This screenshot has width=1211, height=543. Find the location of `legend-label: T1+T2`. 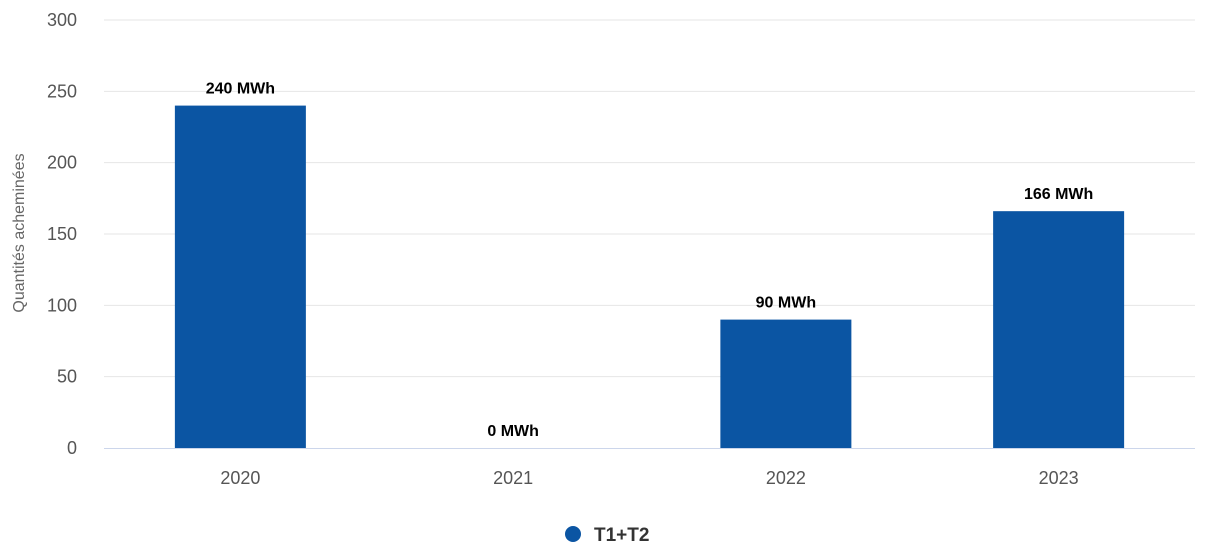

legend-label: T1+T2 is located at coordinates (621, 534).